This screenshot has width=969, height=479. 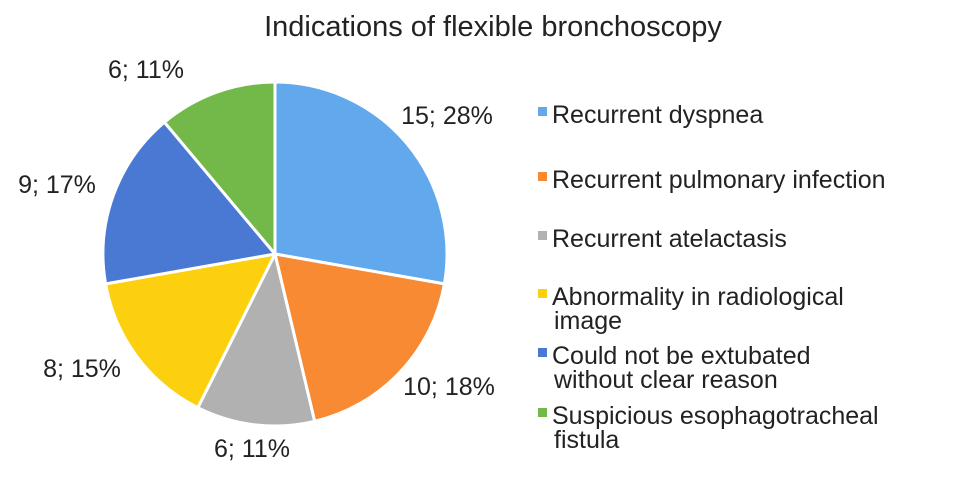 I want to click on legend-item-recurrent-dyspnea: Recurrent dyspnea, so click(x=650, y=115).